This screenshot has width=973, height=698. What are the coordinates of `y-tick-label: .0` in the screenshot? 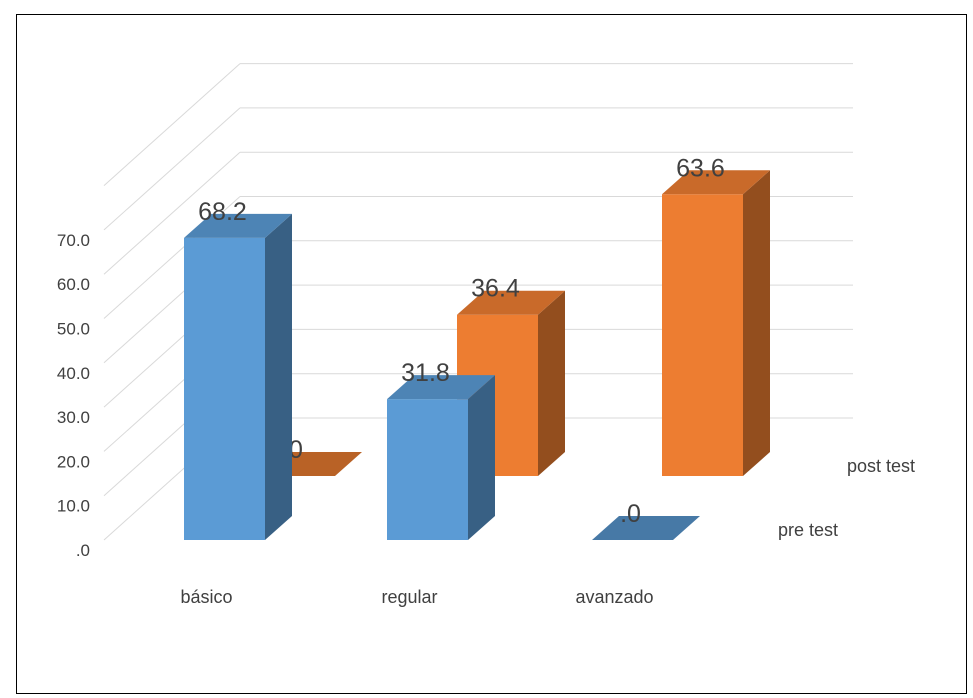 It's located at (83, 550).